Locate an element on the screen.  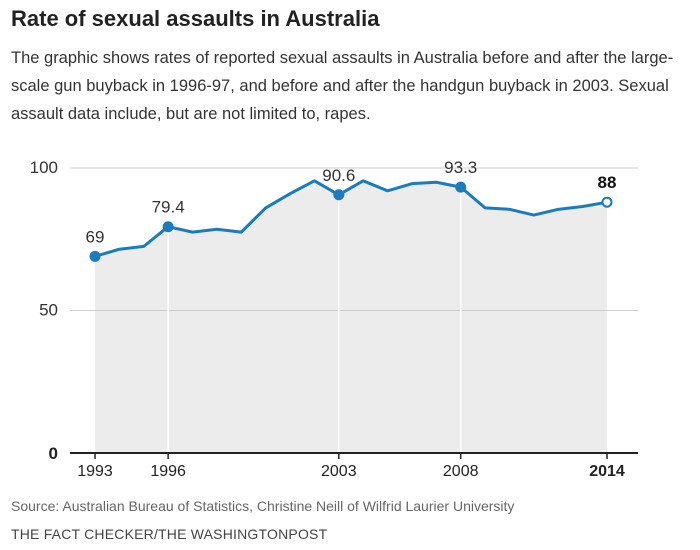
x-tick-label: 1993 is located at coordinates (95, 471).